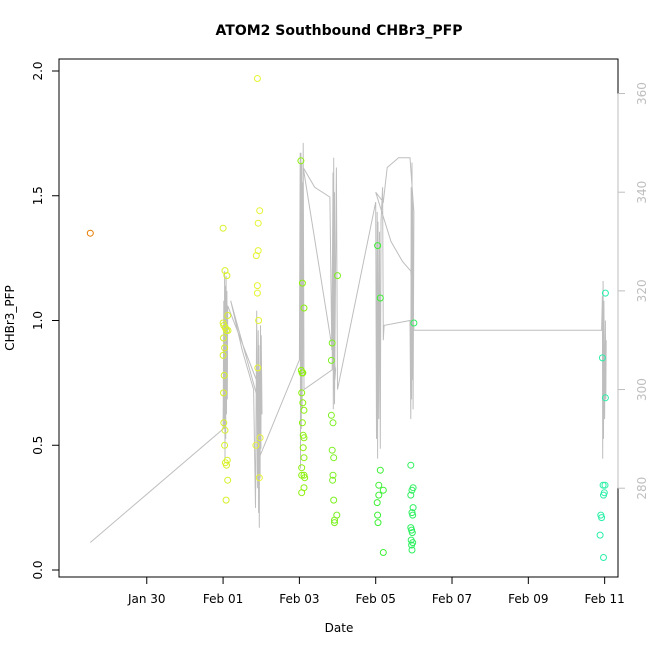 The width and height of the screenshot is (650, 655). I want to click on x-tick-label: Feb 09, so click(528, 599).